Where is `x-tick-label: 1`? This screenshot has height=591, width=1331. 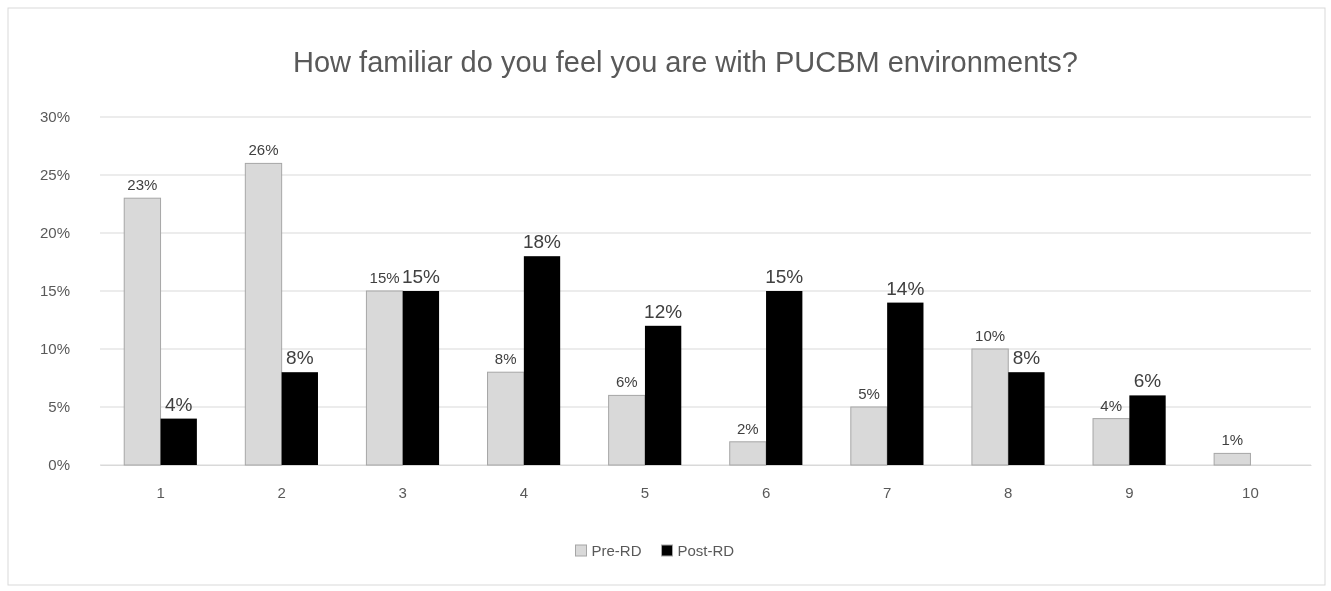 x-tick-label: 1 is located at coordinates (160, 492).